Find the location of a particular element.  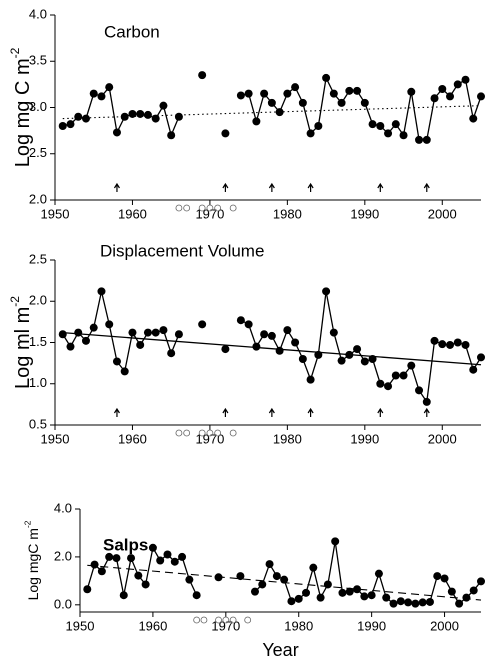

y-tick-label: 0.5 is located at coordinates (38, 423).